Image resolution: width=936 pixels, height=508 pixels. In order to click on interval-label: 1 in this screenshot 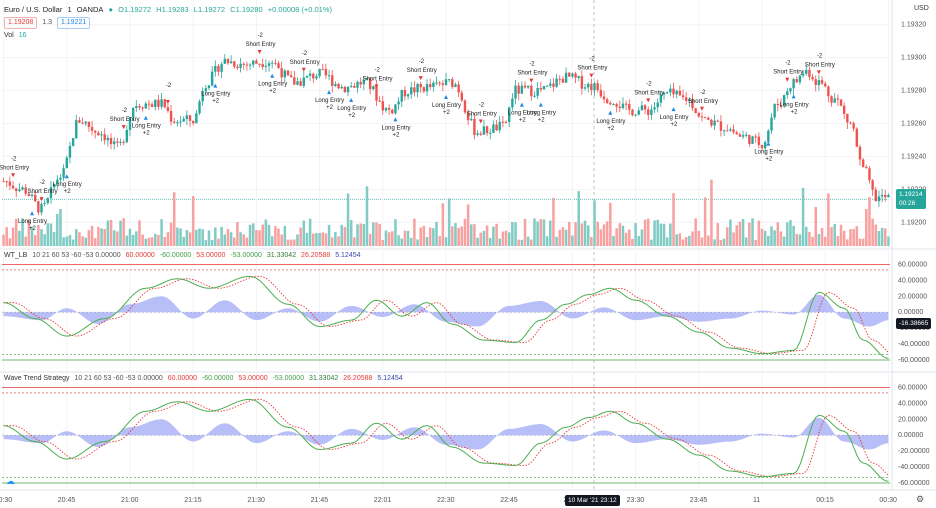, I will do `click(69, 9)`.